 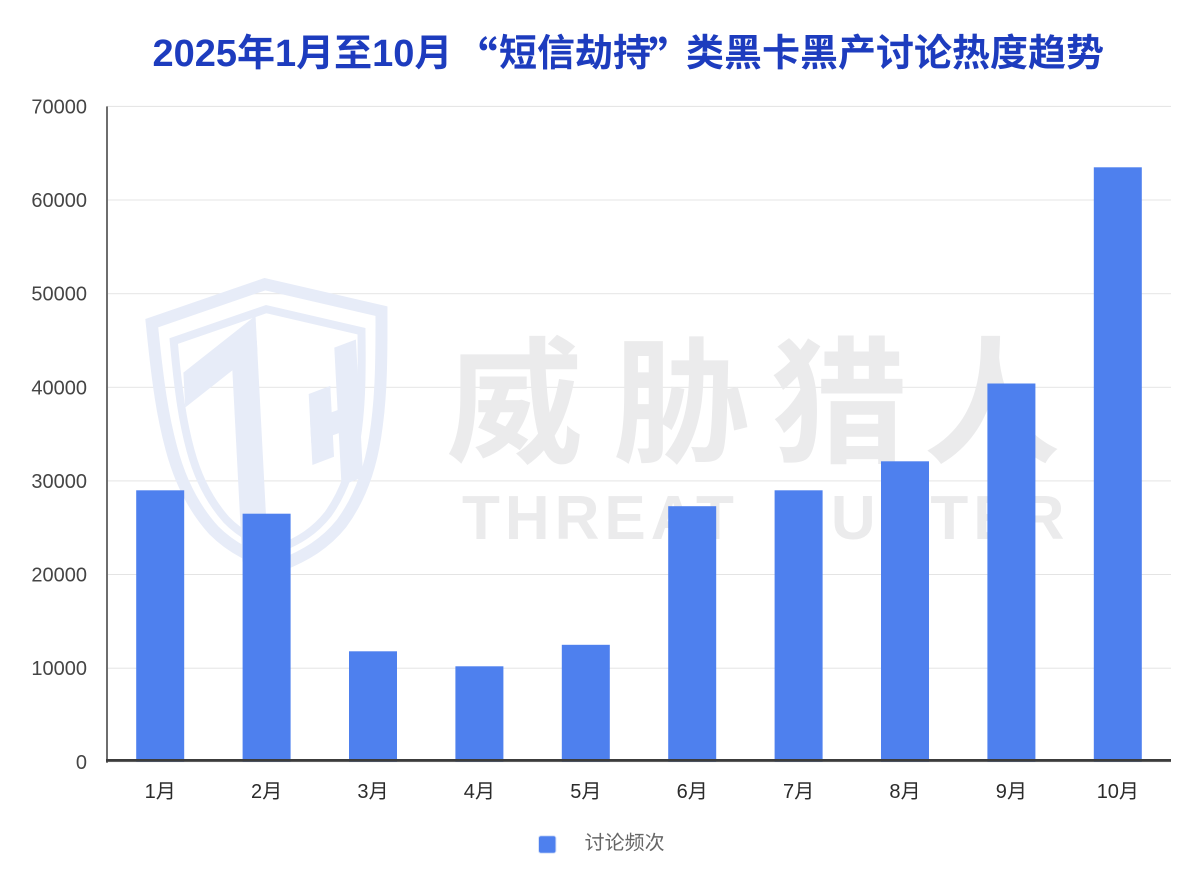 I want to click on svg-text: 40000, so click(x=59, y=388).